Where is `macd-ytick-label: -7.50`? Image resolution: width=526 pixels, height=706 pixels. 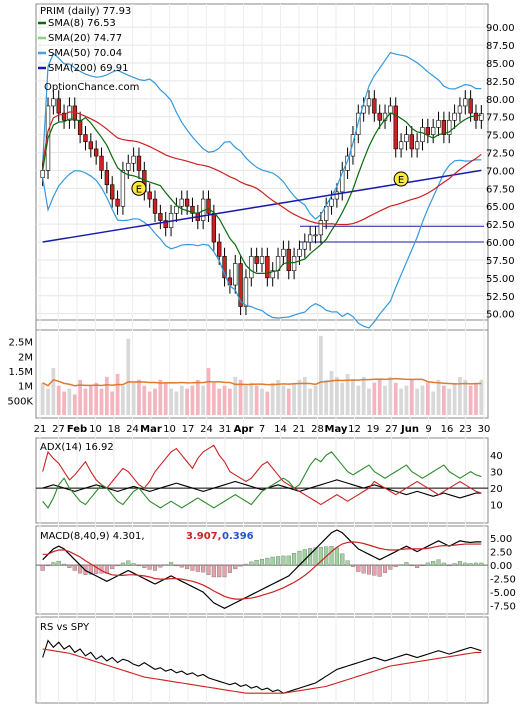
macd-ytick-label: -7.50 is located at coordinates (503, 607).